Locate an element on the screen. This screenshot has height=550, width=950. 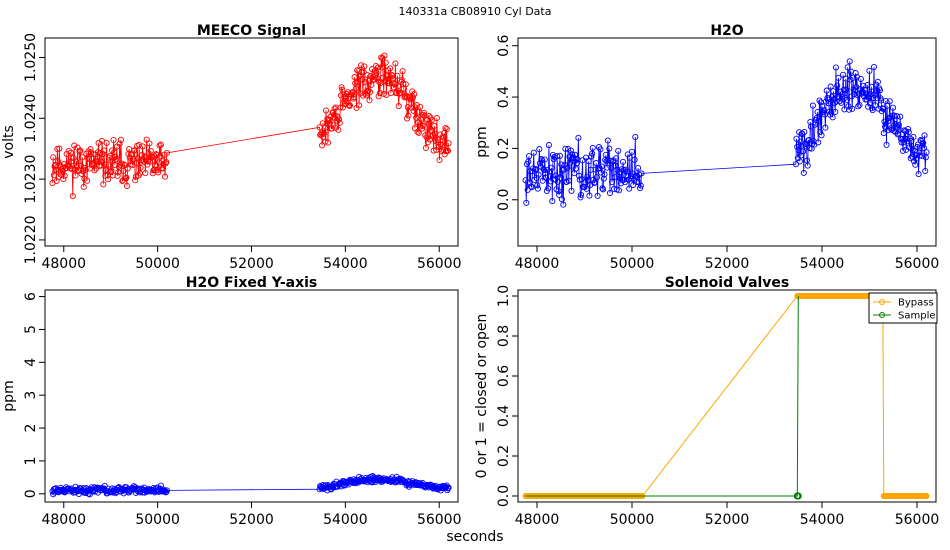
figure-suptitle: 140331a CB08910 Cyl Data is located at coordinates (475, 11).